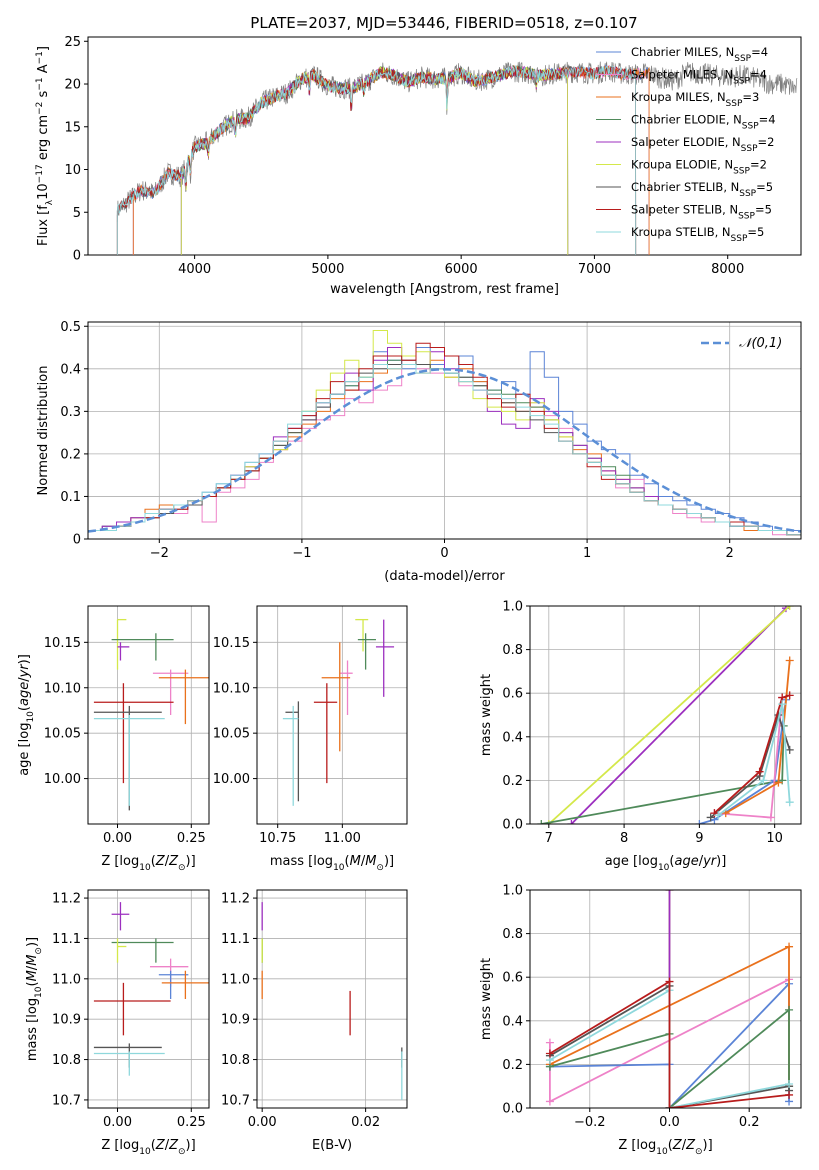 This screenshot has width=819, height=1170. What do you see at coordinates (314, 1021) in the screenshot?
I see `mass-vs-ebv-panel: 0.00 0.02 10.7 10.8 10.9 11.0 11.1 11.2 E(B-V)` at bounding box center [314, 1021].